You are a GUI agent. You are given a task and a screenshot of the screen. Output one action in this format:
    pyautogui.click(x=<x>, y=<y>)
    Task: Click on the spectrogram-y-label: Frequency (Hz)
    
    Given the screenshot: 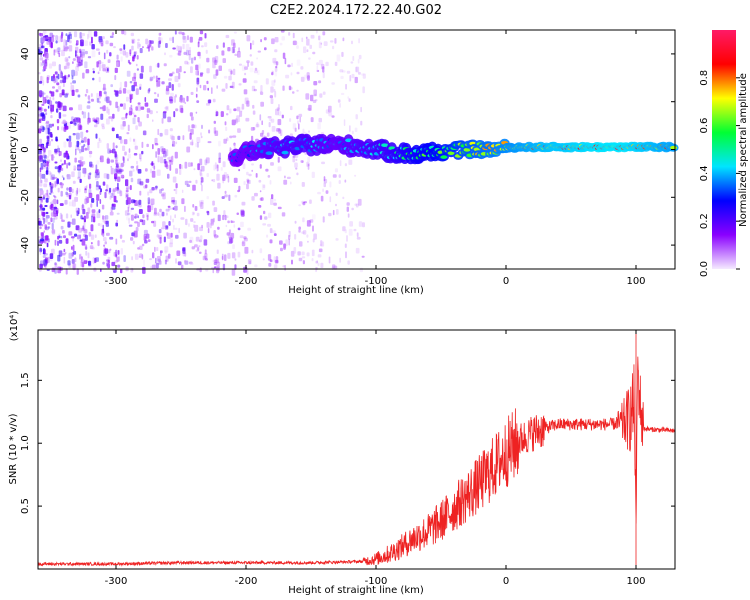 What is the action you would take?
    pyautogui.click(x=13, y=150)
    